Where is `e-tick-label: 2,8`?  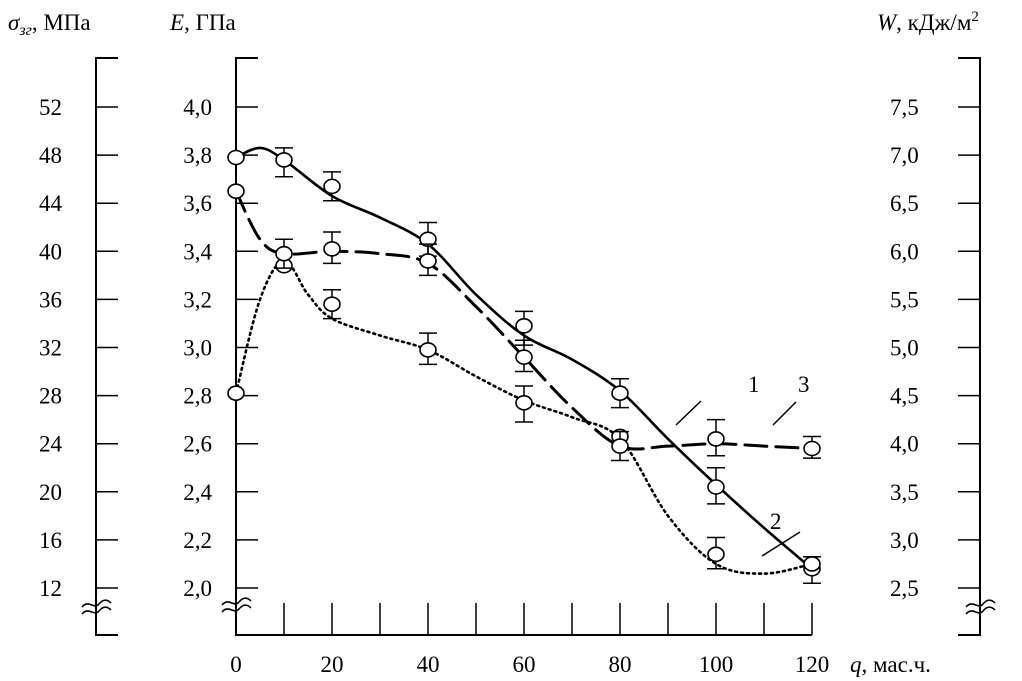 e-tick-label: 2,8 is located at coordinates (197, 396).